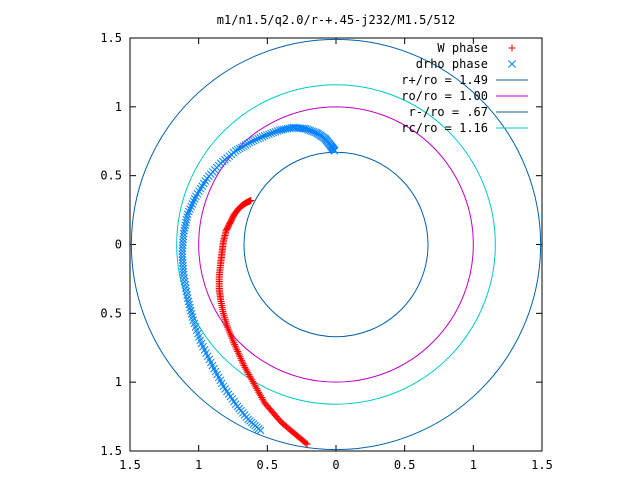 This screenshot has height=480, width=640. What do you see at coordinates (444, 96) in the screenshot?
I see `legend-label-3: ro/ro = 1.00` at bounding box center [444, 96].